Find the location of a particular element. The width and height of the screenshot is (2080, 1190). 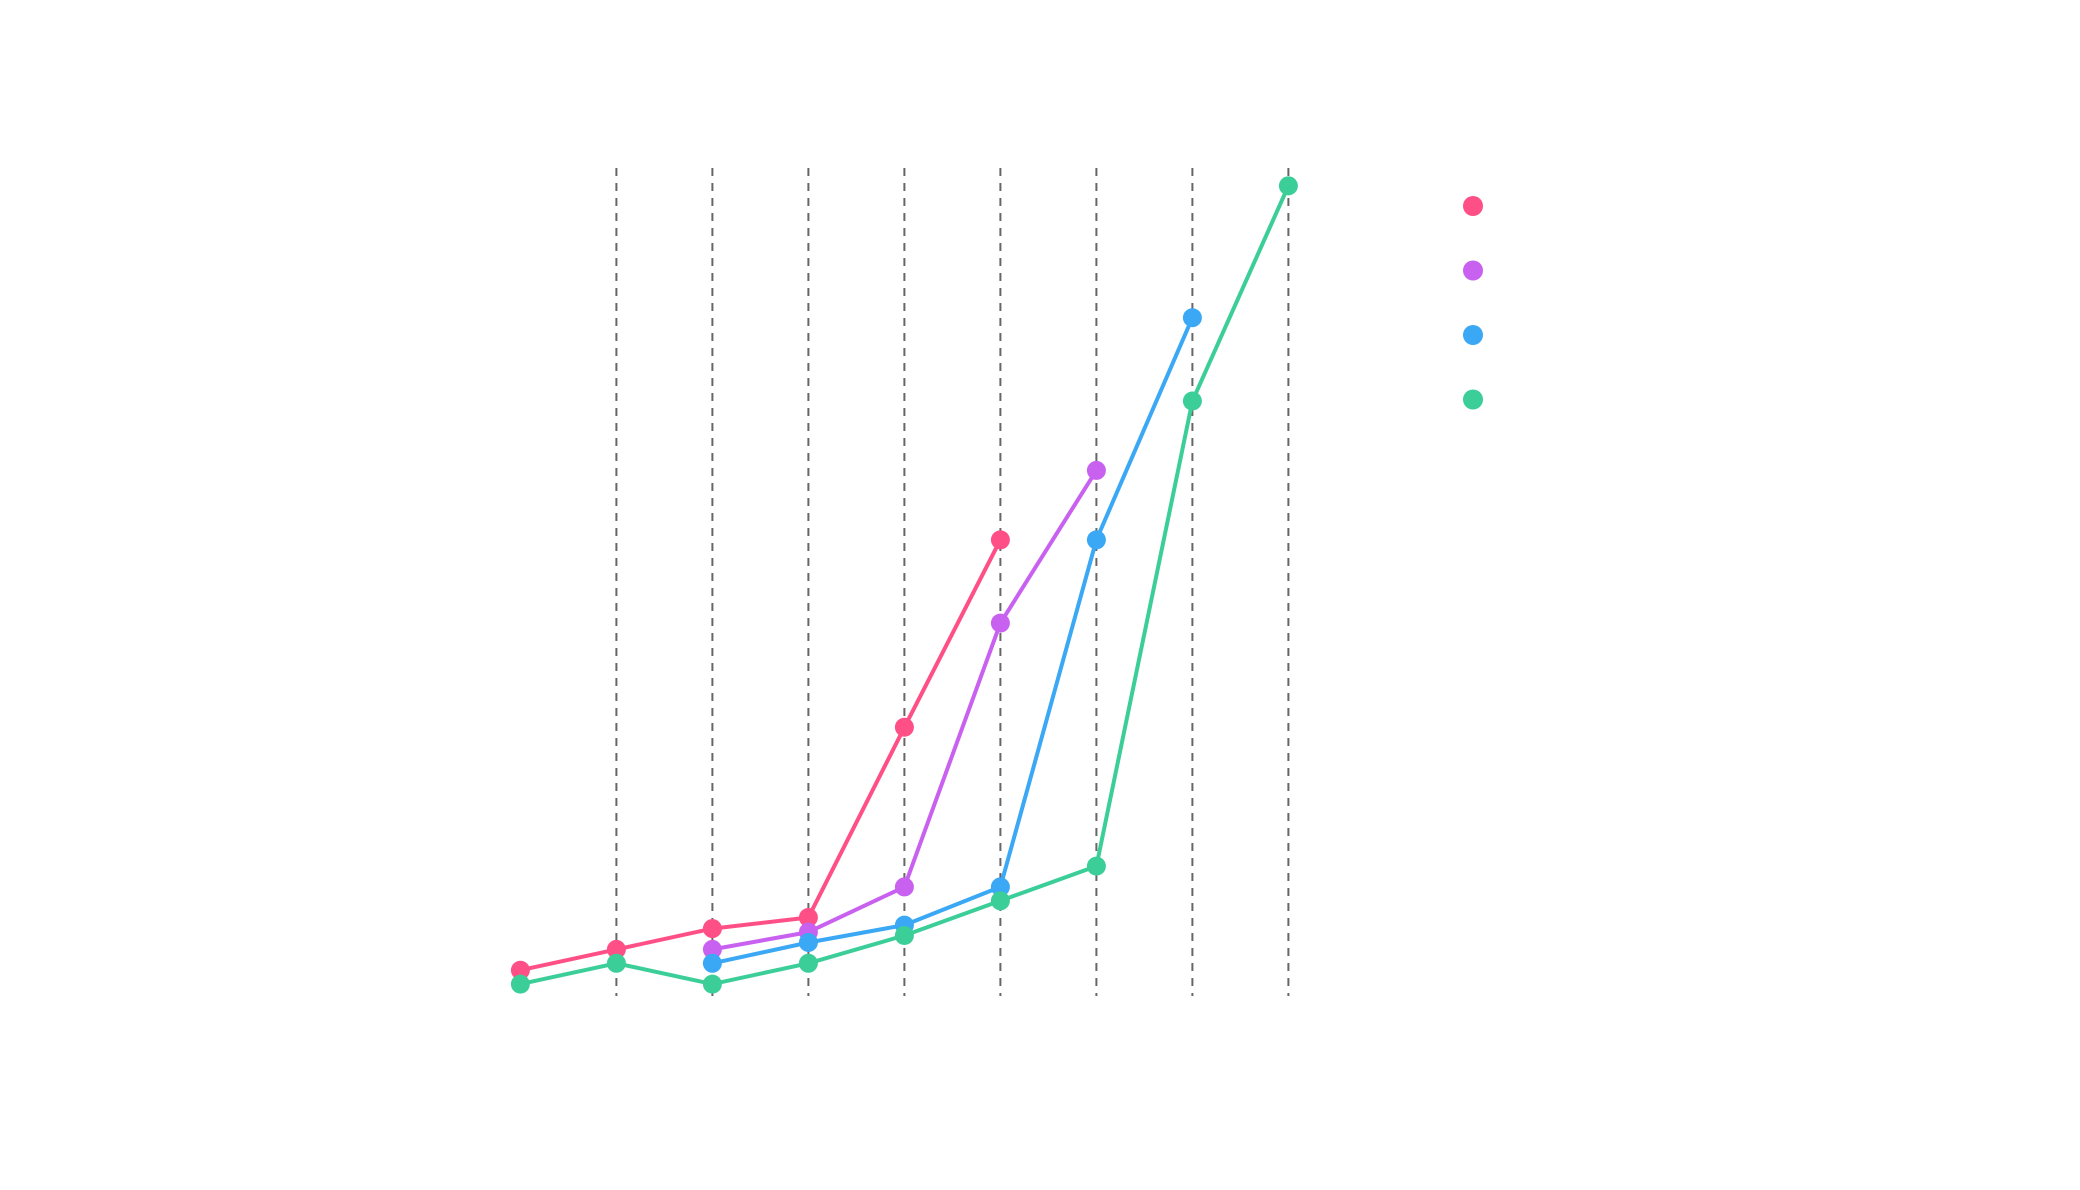

legend is located at coordinates (1473, 303).